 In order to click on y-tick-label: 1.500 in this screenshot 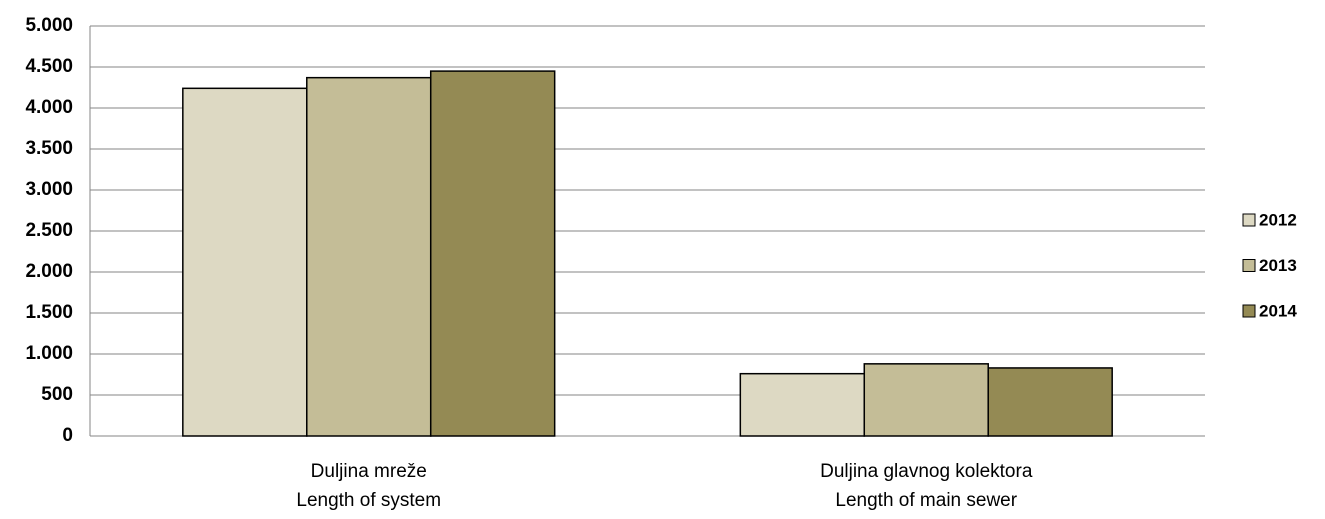, I will do `click(49, 312)`.